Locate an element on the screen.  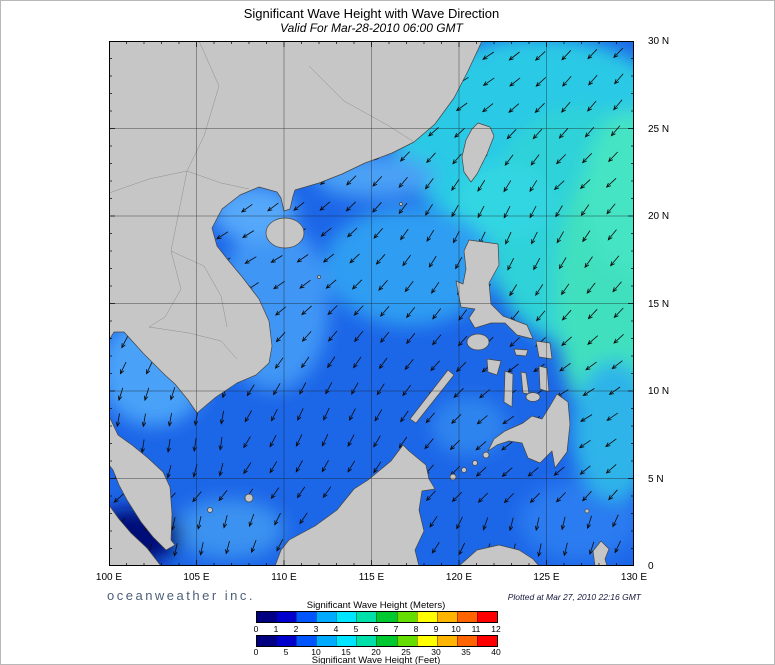
colorbar-tick-label: 25 is located at coordinates (406, 652).